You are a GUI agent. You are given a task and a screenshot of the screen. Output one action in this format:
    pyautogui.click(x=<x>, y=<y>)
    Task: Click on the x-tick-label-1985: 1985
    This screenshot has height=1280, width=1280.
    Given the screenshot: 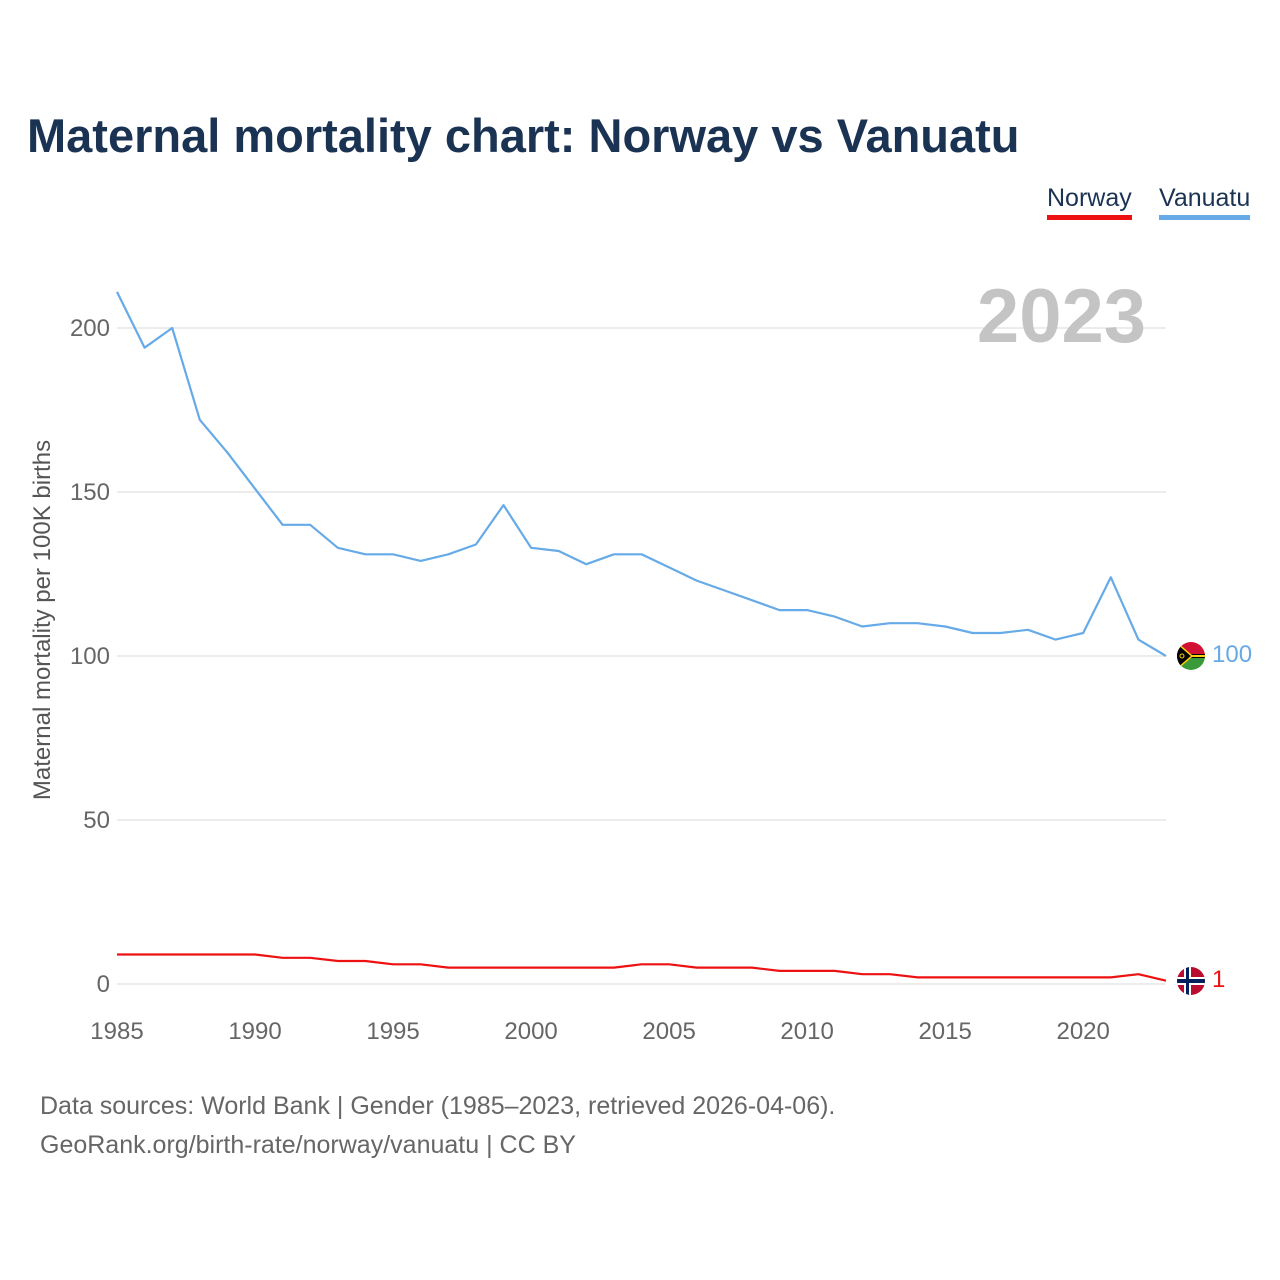 What is the action you would take?
    pyautogui.click(x=116, y=1031)
    